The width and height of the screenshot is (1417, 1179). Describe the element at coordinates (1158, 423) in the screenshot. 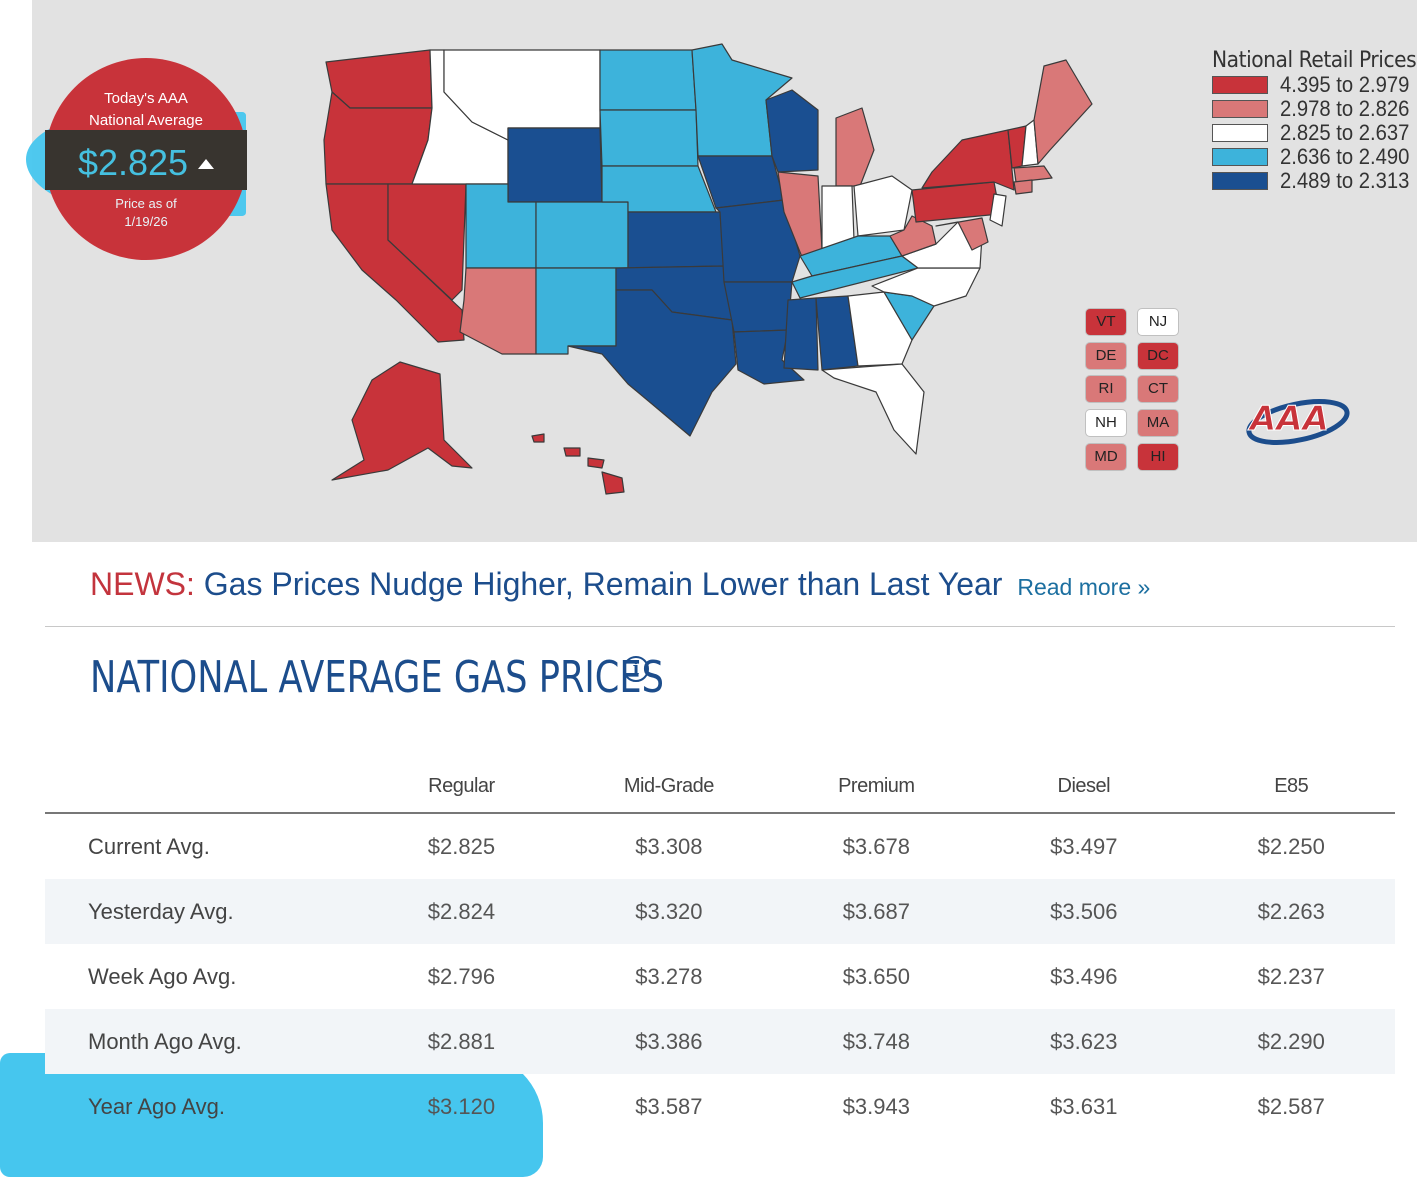

I see `state-badge-ma: MA` at that location.